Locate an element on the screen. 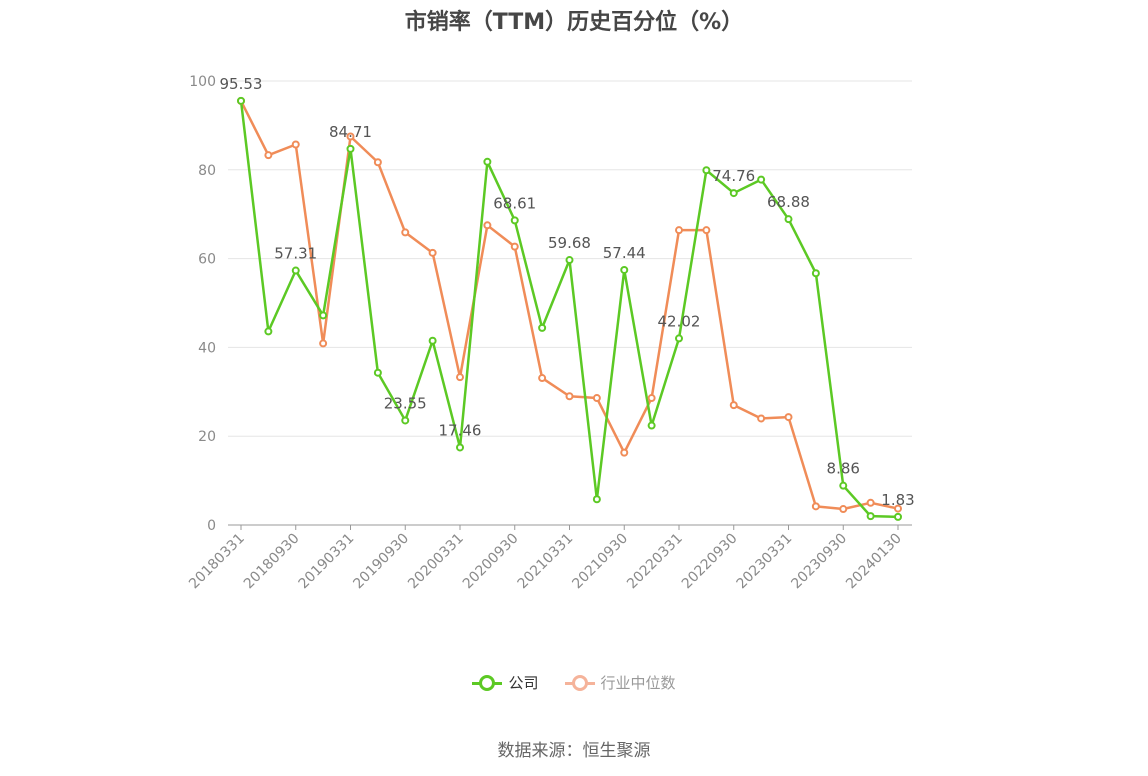 The height and width of the screenshot is (776, 1148). y-tick-label: 20 is located at coordinates (207, 437).